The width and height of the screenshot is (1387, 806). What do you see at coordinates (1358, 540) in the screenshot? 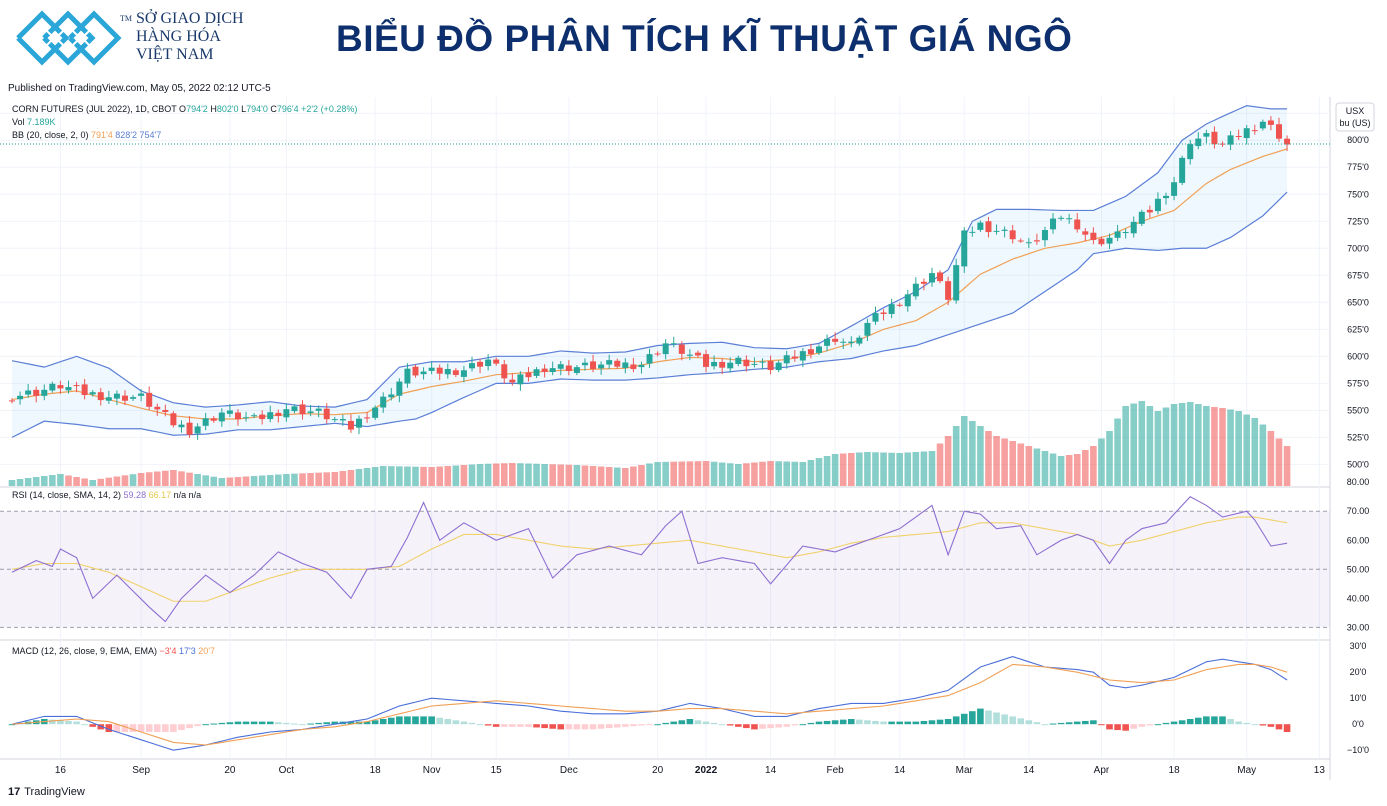
I see `rsi-tick-label: 60.00` at bounding box center [1358, 540].